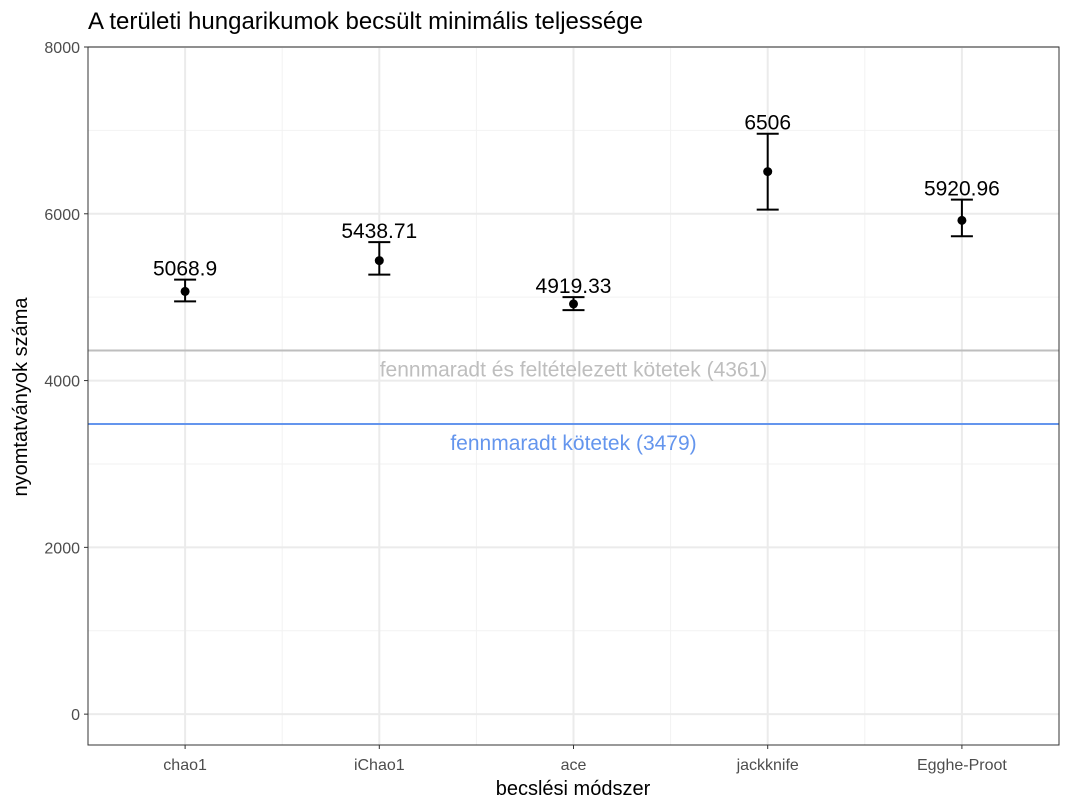  What do you see at coordinates (767, 123) in the screenshot?
I see `data-label: 6506` at bounding box center [767, 123].